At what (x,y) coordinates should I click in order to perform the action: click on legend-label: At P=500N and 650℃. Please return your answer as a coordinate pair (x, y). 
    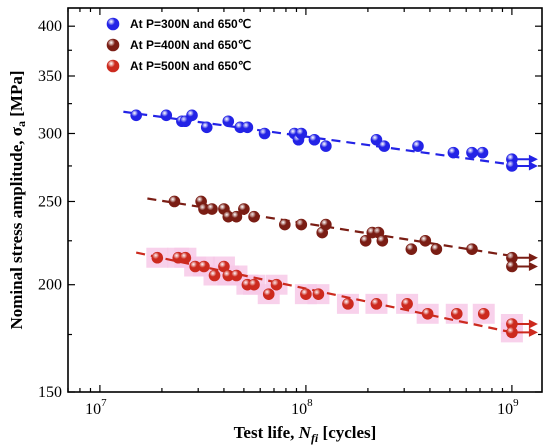
    Looking at the image, I should click on (190, 66).